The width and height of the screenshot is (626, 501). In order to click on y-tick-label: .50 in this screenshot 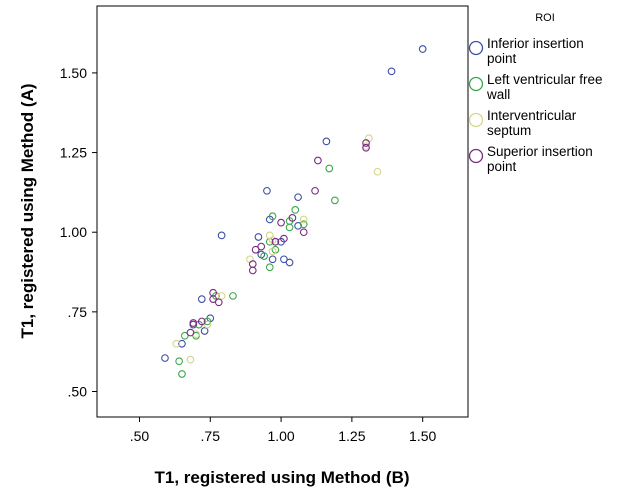, I will do `click(78, 392)`.